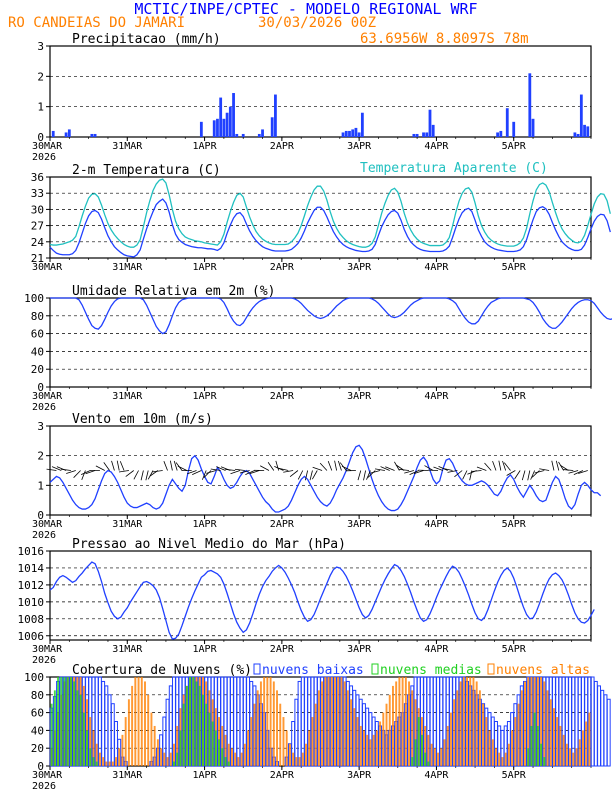 The width and height of the screenshot is (612, 792). What do you see at coordinates (40, 107) in the screenshot?
I see `precip-ytick-label: 1` at bounding box center [40, 107].